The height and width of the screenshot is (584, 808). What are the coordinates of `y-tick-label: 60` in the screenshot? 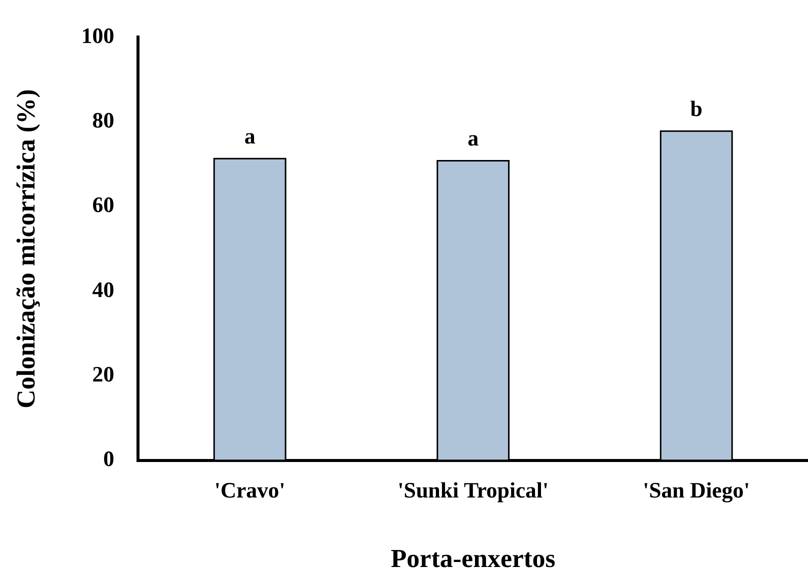 It's located at (103, 205).